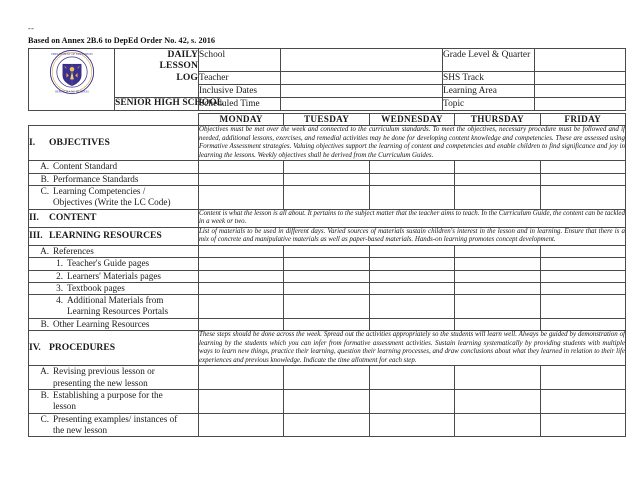  I want to click on value-school, so click(361, 60).